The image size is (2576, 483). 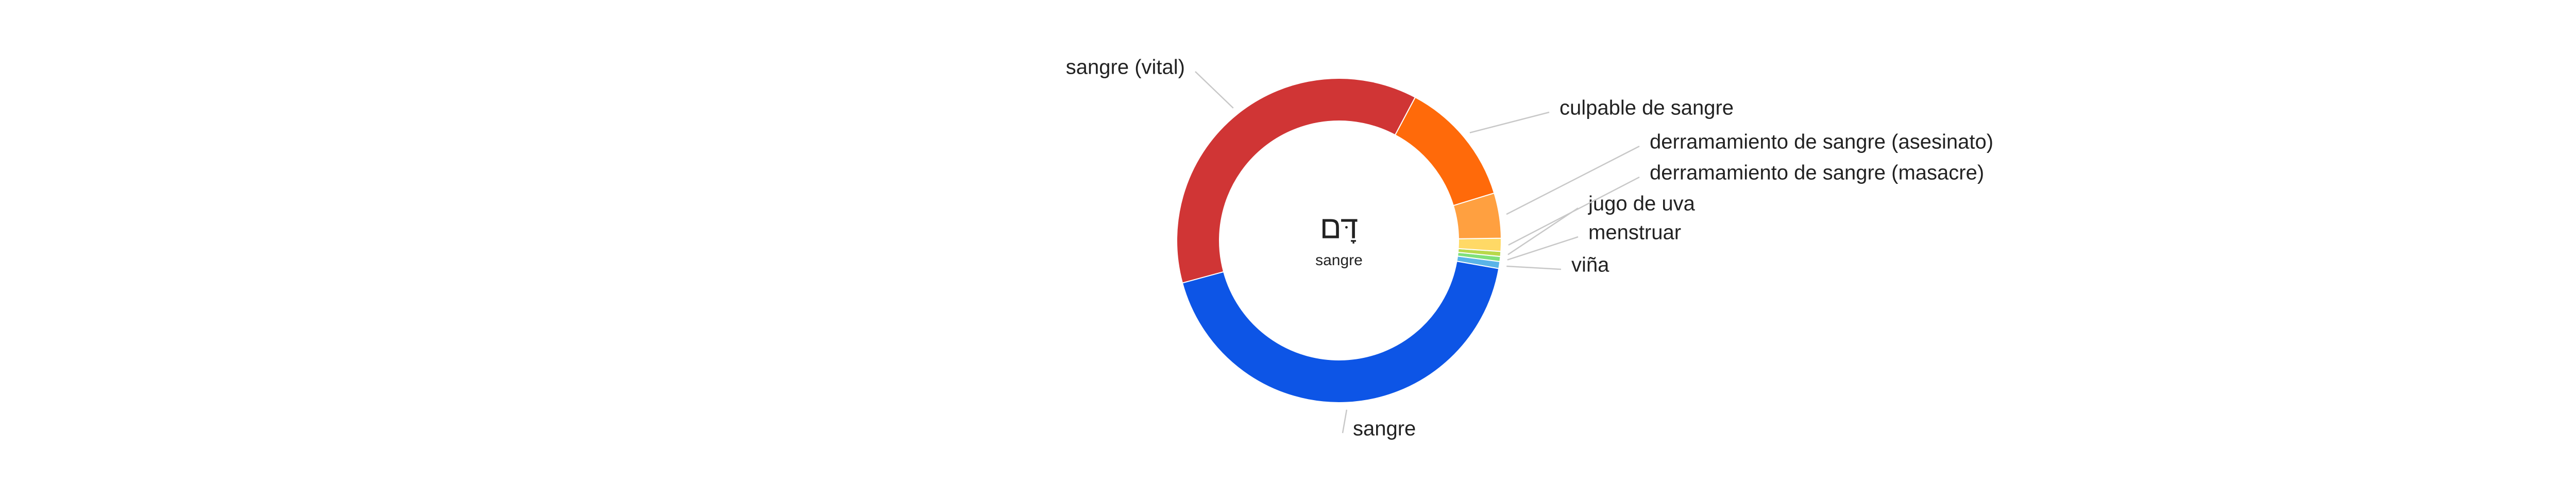 What do you see at coordinates (1339, 228) in the screenshot?
I see `chart-title: דָּם` at bounding box center [1339, 228].